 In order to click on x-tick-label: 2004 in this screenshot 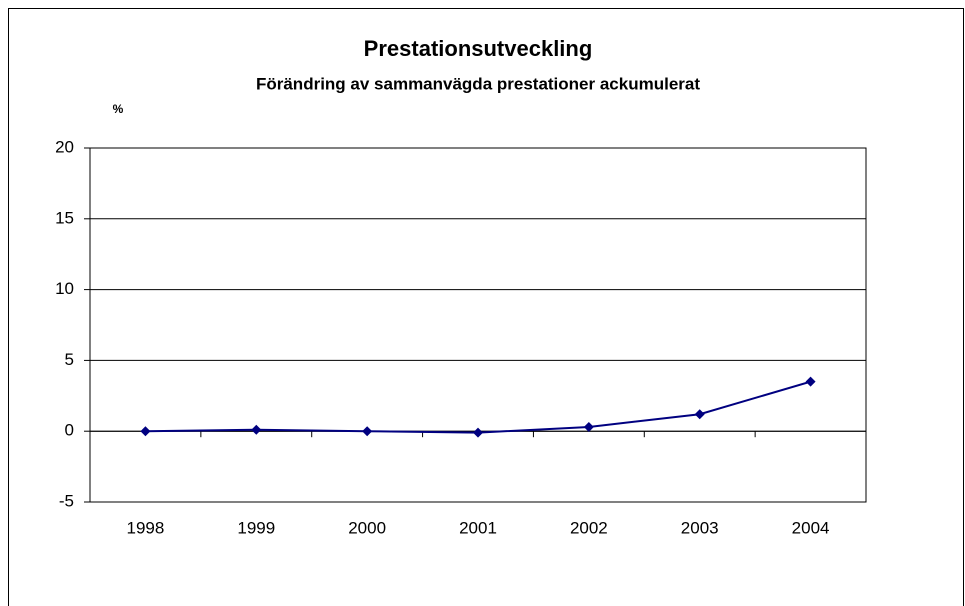, I will do `click(811, 527)`.